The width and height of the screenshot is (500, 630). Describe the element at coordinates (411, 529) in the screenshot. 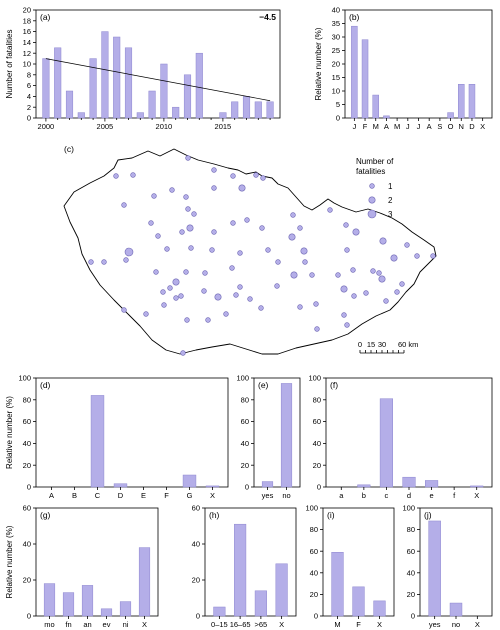

I see `y-tick-label-j: 80` at that location.